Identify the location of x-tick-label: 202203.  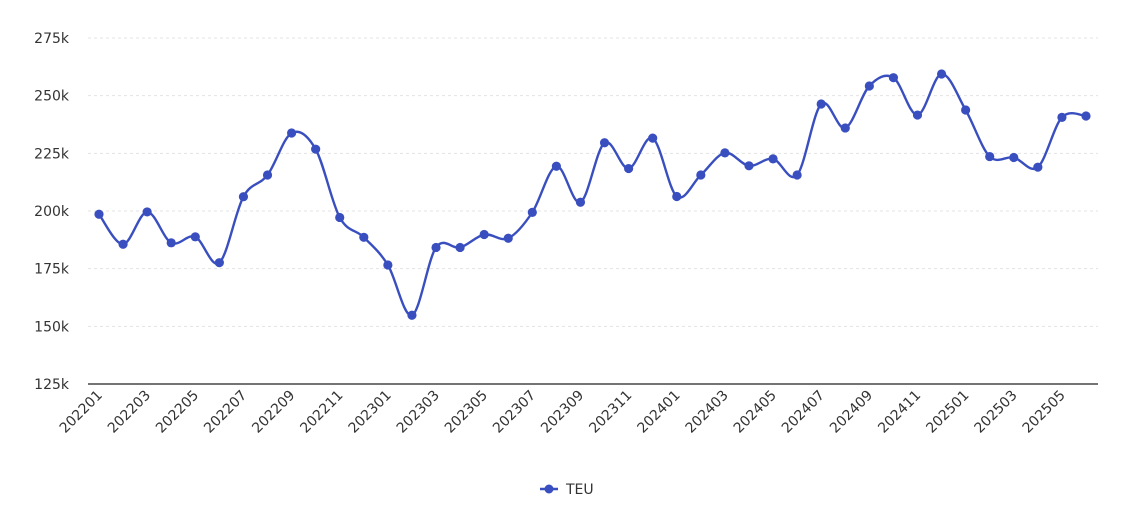
(129, 412).